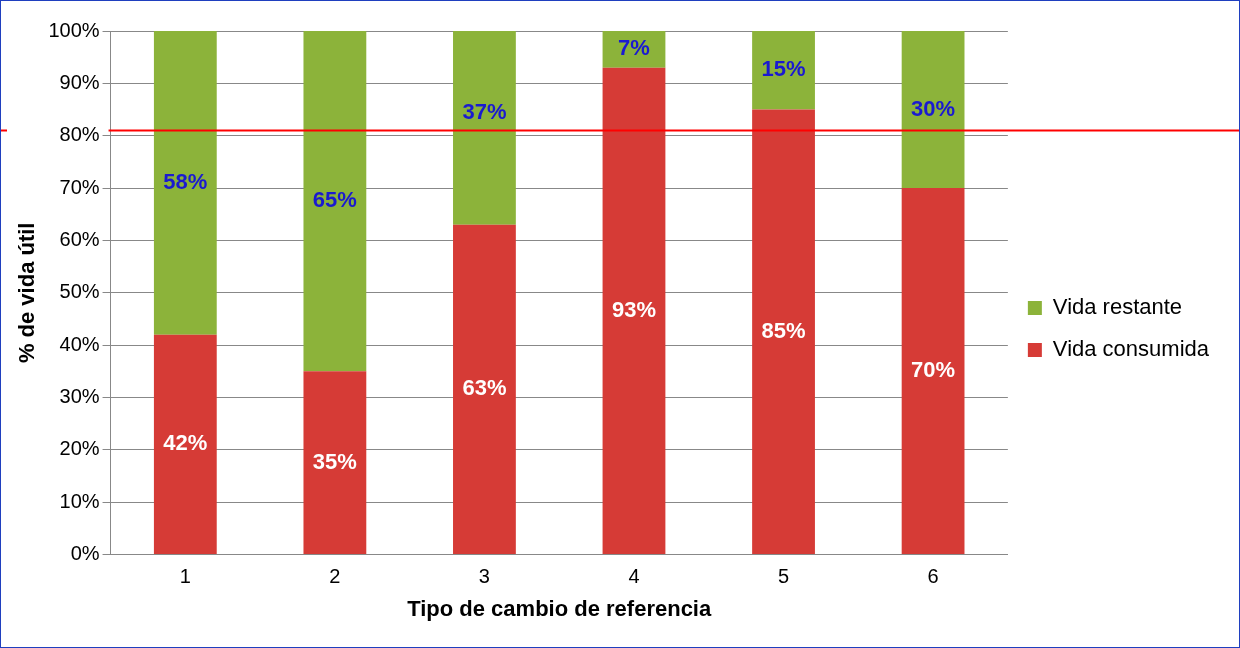  I want to click on data-label: 85%, so click(783, 330).